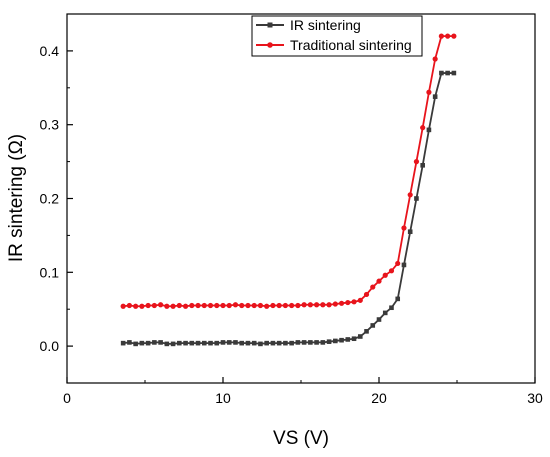  What do you see at coordinates (270, 25) in the screenshot?
I see `legend-marker-ir-sintering` at bounding box center [270, 25].